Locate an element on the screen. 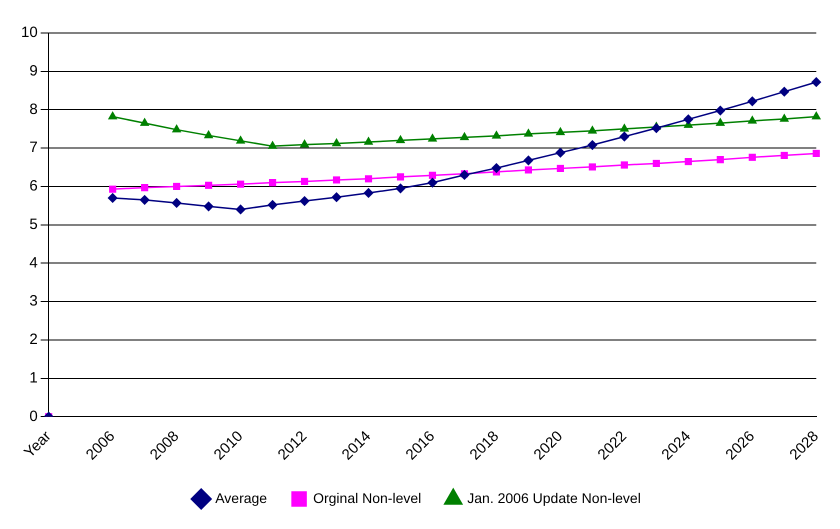  y-tick-label: 7 is located at coordinates (33, 147).